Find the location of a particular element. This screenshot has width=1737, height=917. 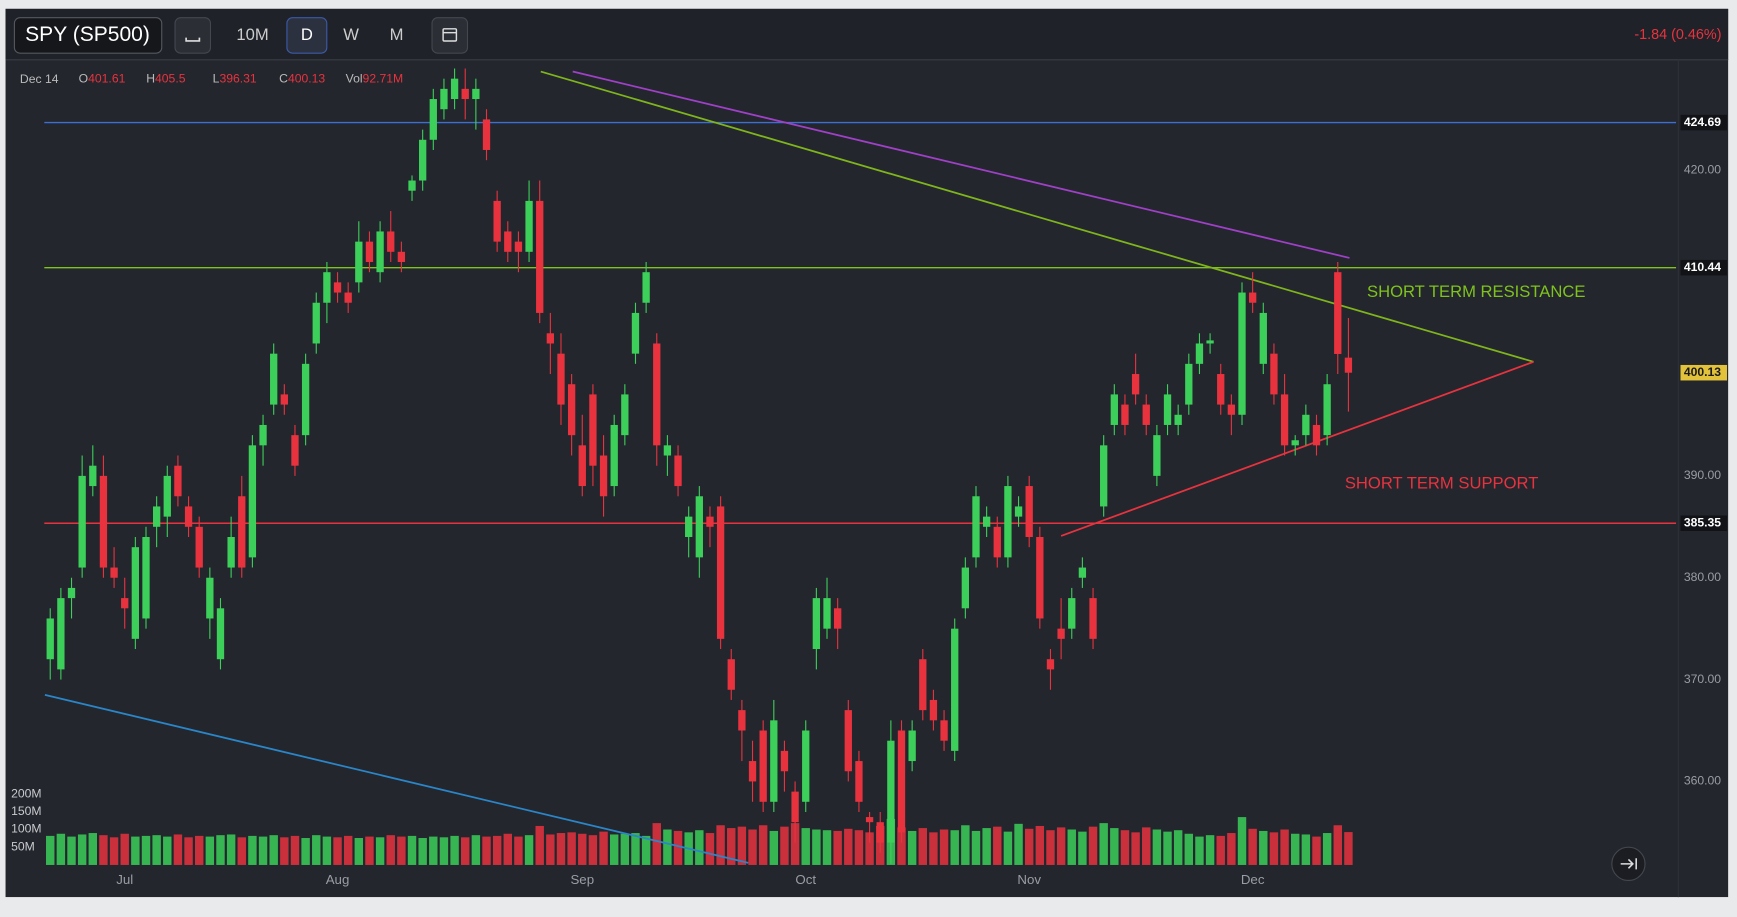

interval-button: W is located at coordinates (351, 34).